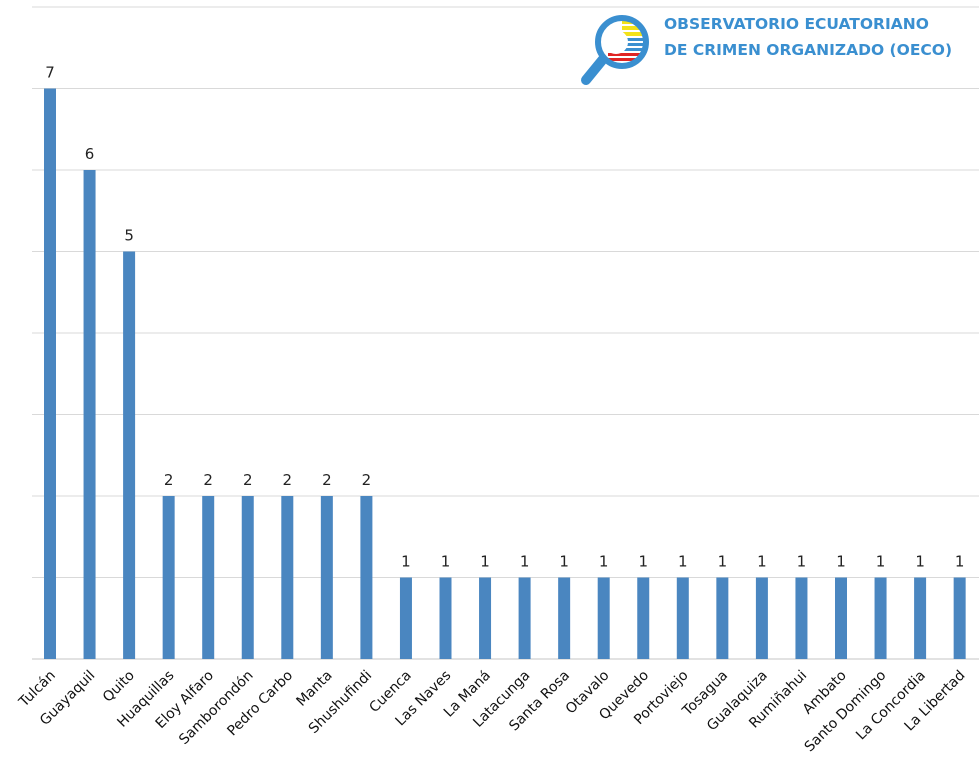 The height and width of the screenshot is (775, 979). What do you see at coordinates (615, 50) in the screenshot?
I see `magnifier-icon` at bounding box center [615, 50].